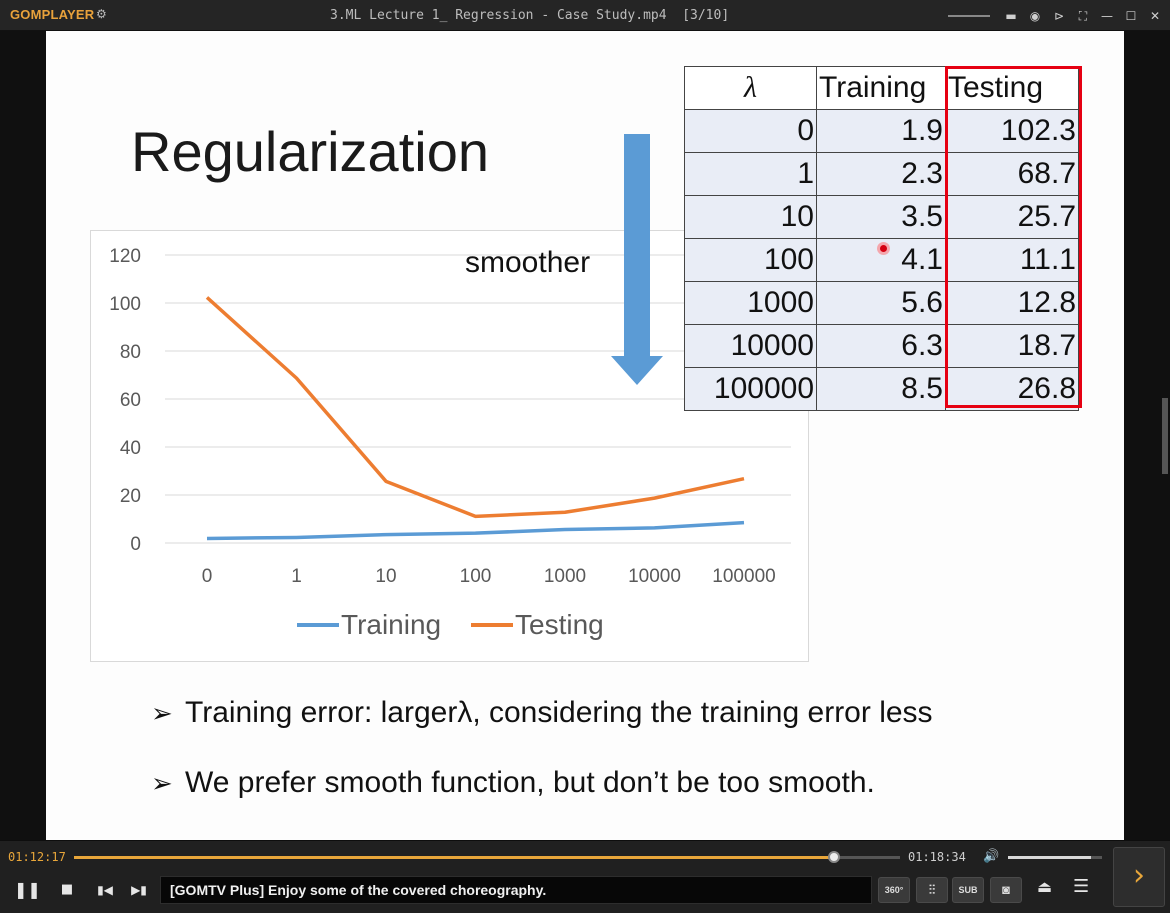 Image resolution: width=1170 pixels, height=913 pixels. I want to click on lambda-cell: 1, so click(750, 174).